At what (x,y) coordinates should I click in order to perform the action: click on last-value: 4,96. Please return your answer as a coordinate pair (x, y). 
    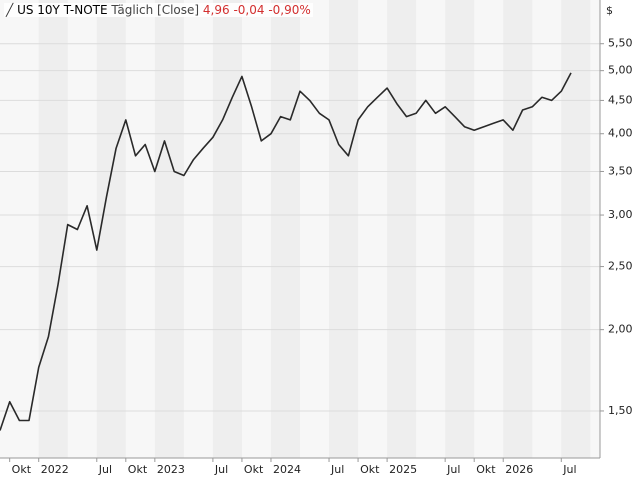
    Looking at the image, I should click on (216, 10).